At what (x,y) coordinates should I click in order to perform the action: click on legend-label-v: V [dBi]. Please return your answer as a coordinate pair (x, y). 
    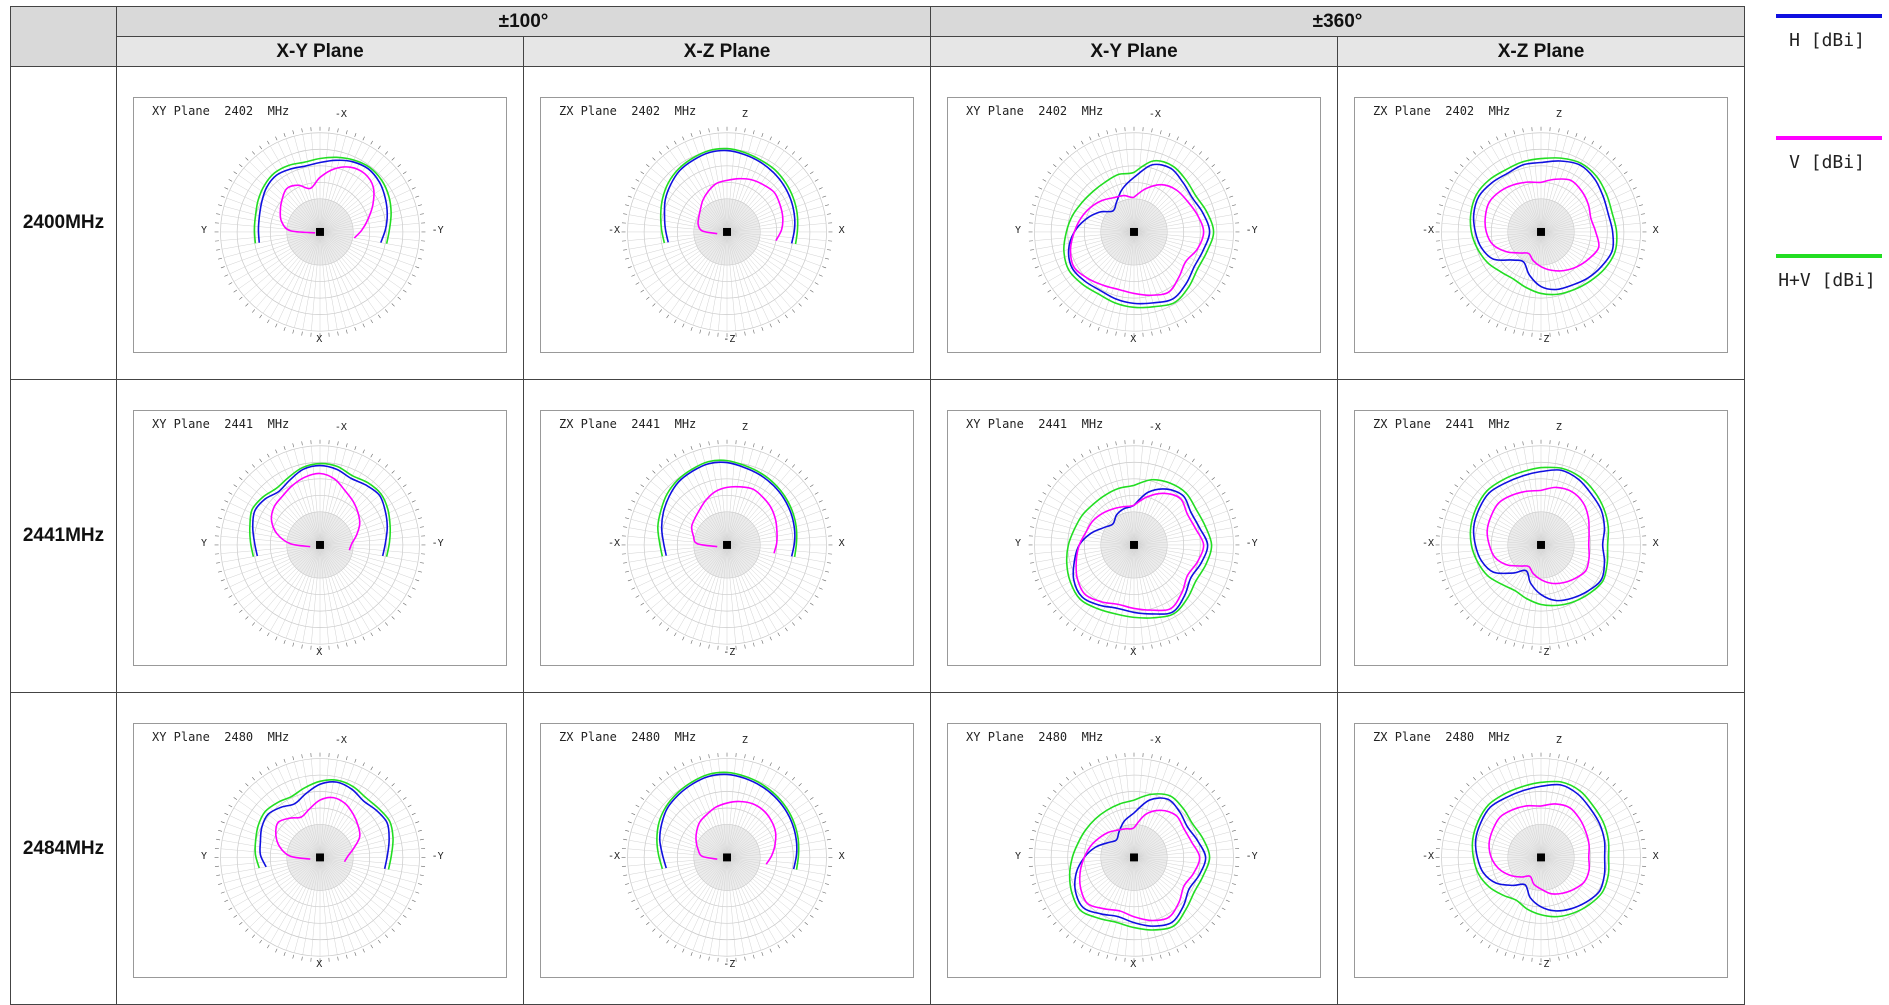
    Looking at the image, I should click on (1827, 162).